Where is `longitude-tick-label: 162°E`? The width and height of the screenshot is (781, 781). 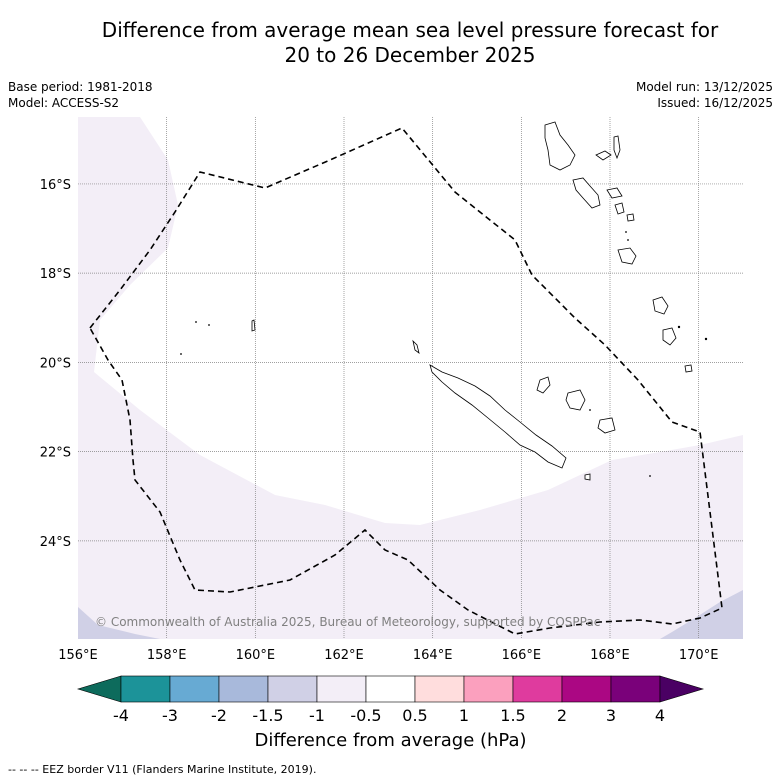
longitude-tick-label: 162°E is located at coordinates (344, 655).